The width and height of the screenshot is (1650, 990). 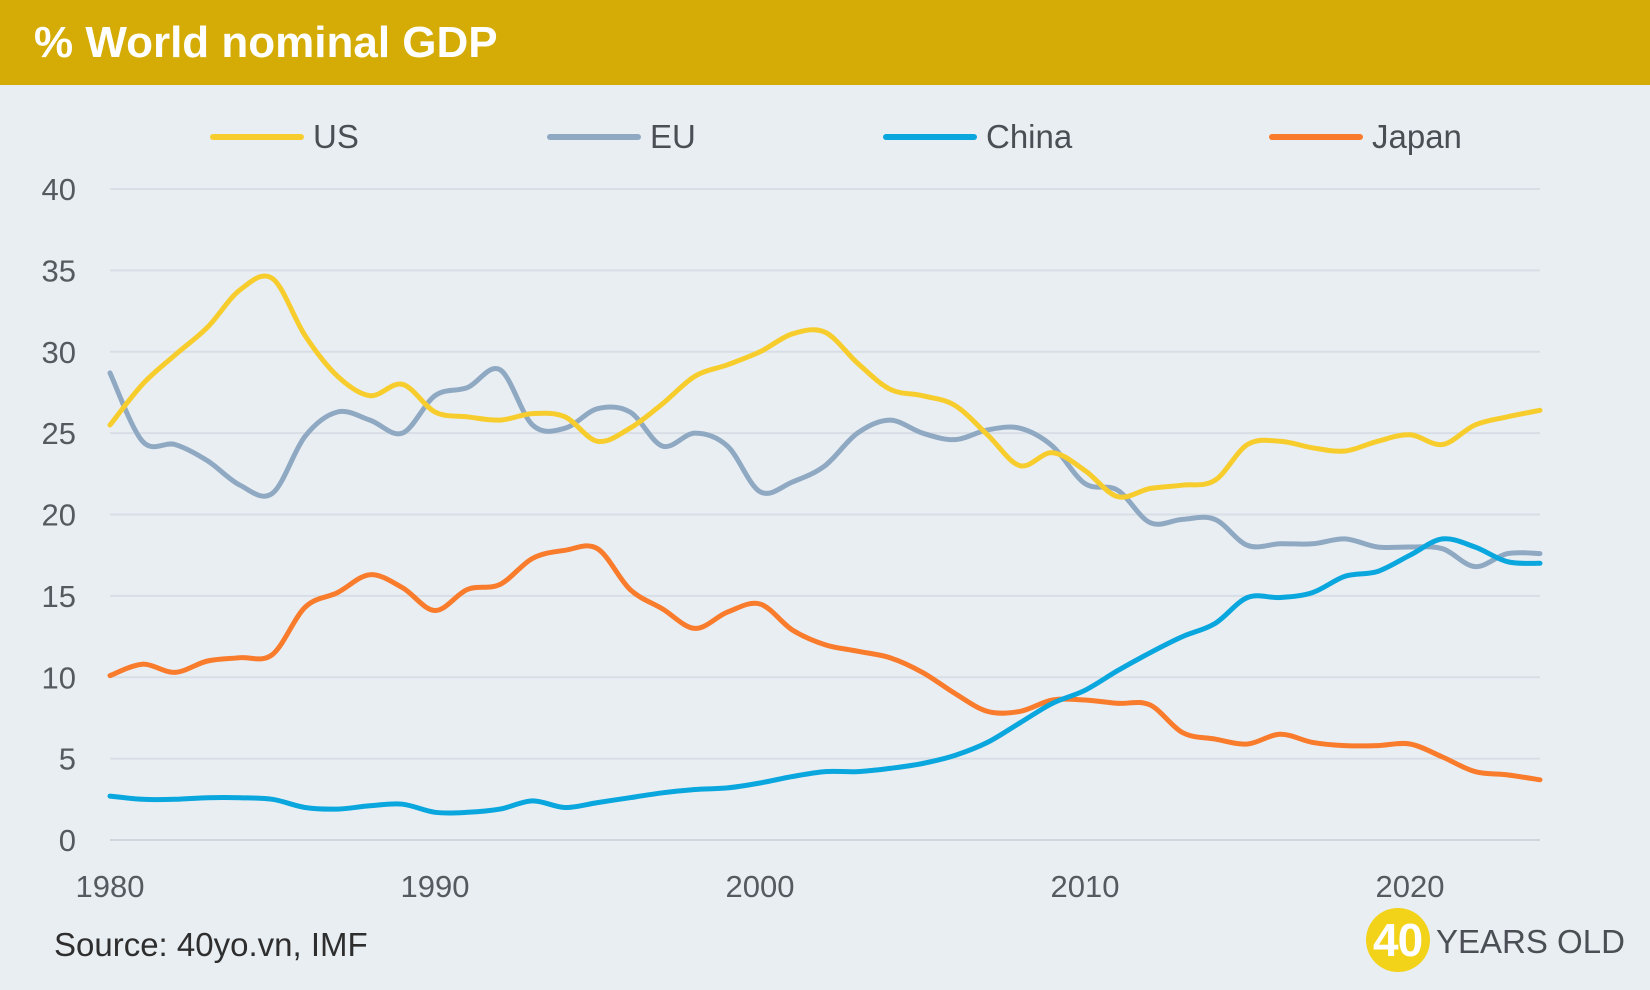 I want to click on y-tick-label: 40, so click(x=59, y=189).